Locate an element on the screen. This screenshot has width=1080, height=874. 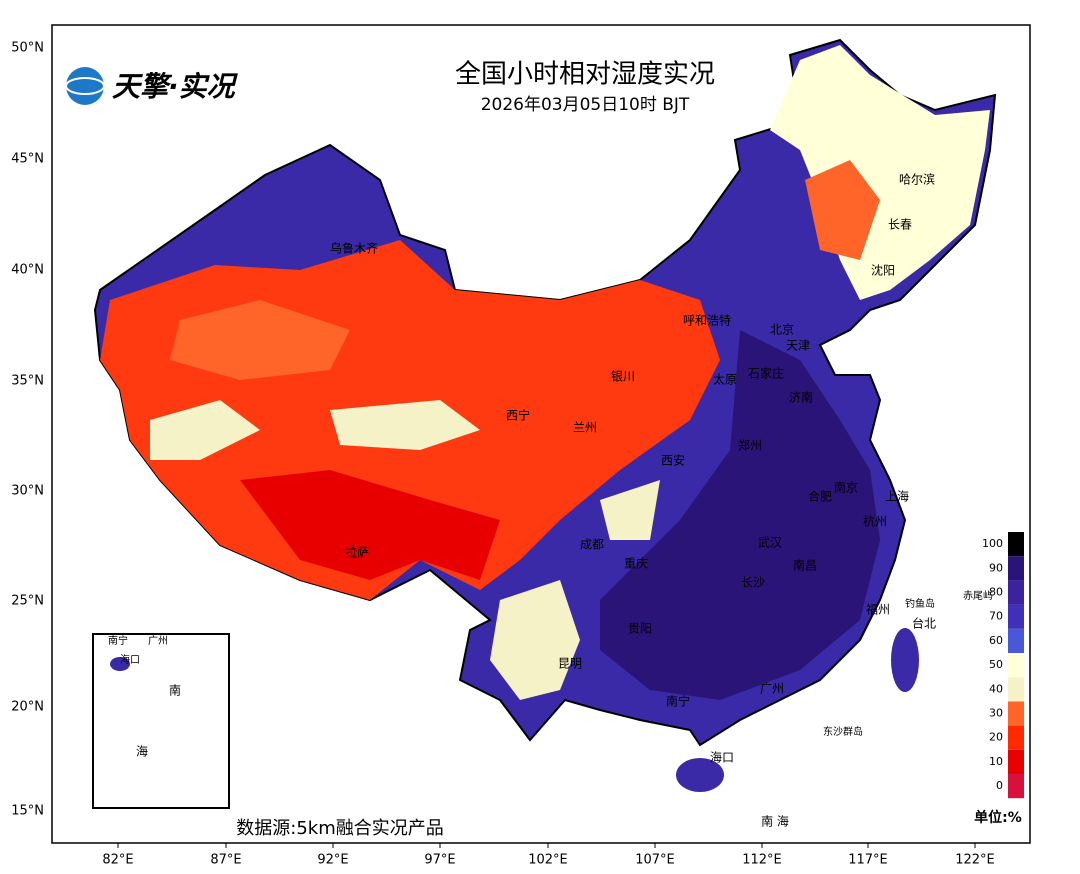
taiwan is located at coordinates (905, 660).